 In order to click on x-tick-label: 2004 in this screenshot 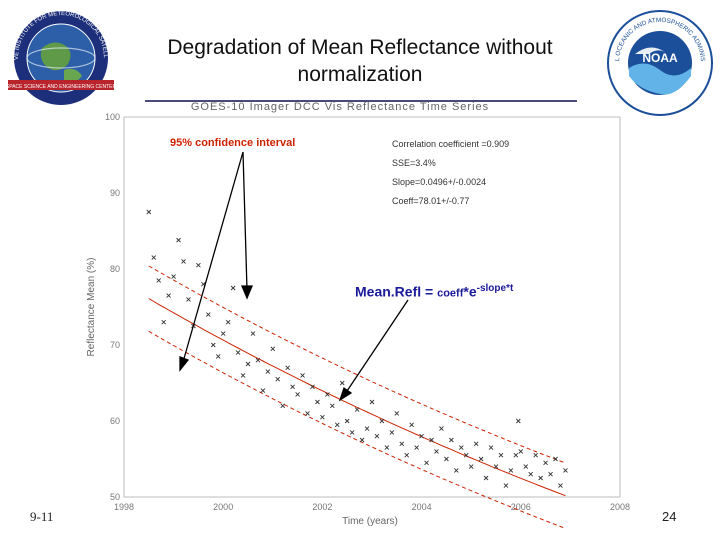, I will do `click(422, 507)`.